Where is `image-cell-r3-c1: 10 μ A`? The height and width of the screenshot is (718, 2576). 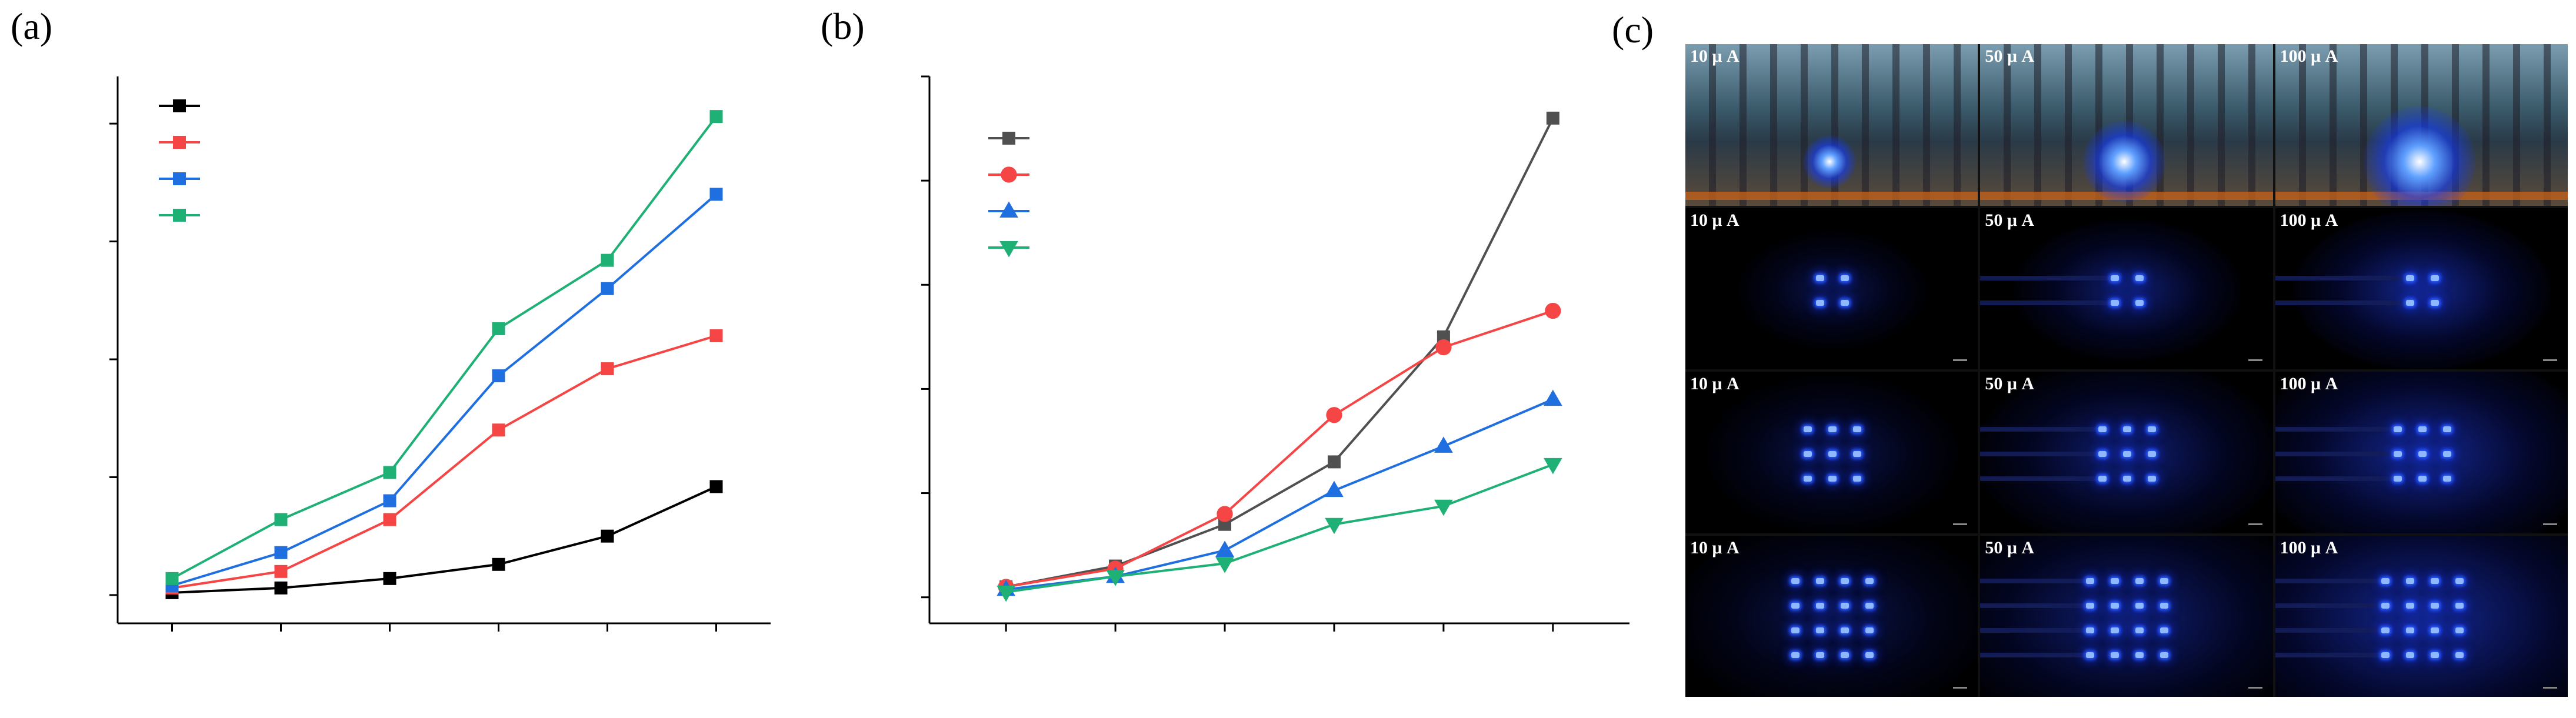
image-cell-r3-c1: 10 μ A is located at coordinates (1831, 452).